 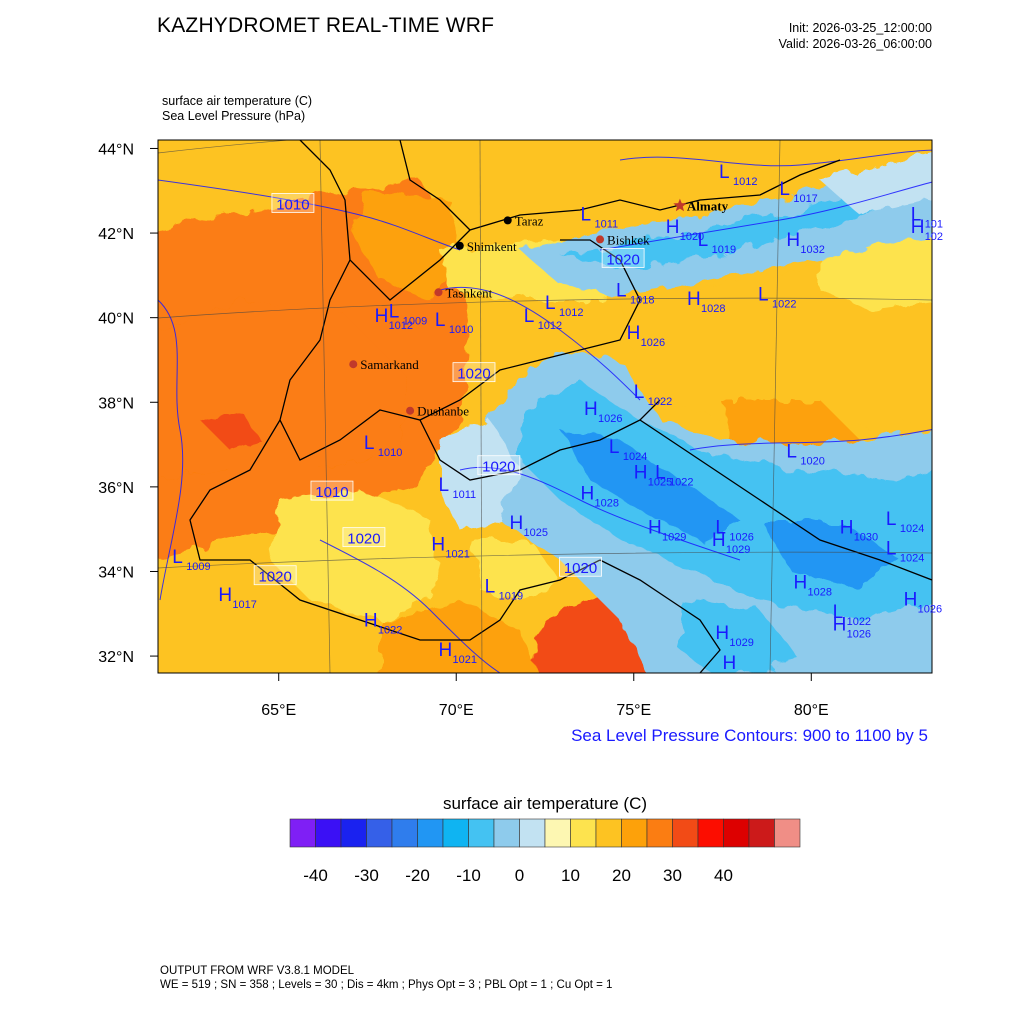 I want to click on city-label: Samarkand, so click(x=389, y=364).